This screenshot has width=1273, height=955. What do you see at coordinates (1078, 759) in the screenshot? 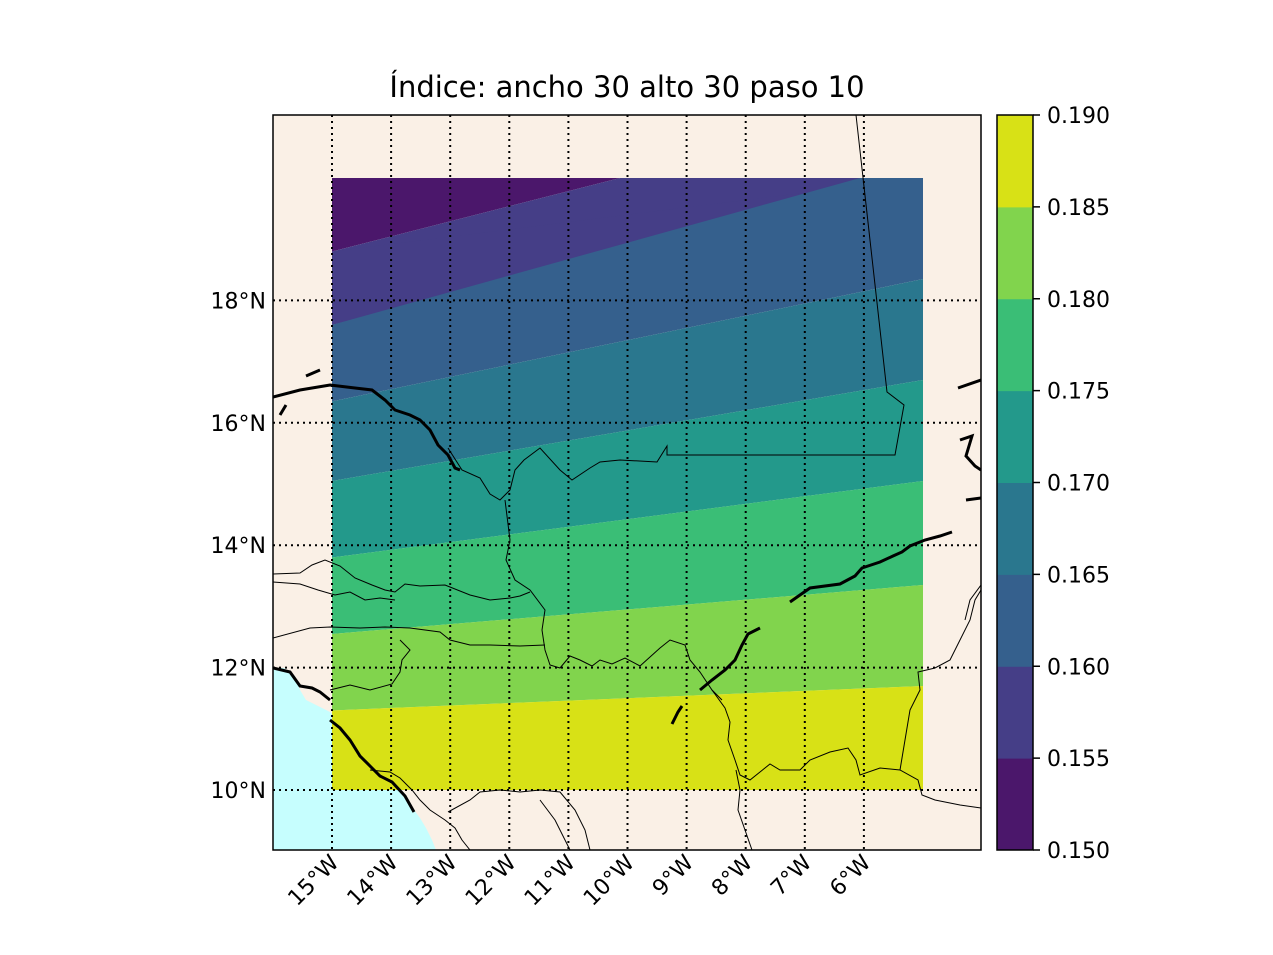
I see `colorbar-tick-label: 0.155` at bounding box center [1078, 759].